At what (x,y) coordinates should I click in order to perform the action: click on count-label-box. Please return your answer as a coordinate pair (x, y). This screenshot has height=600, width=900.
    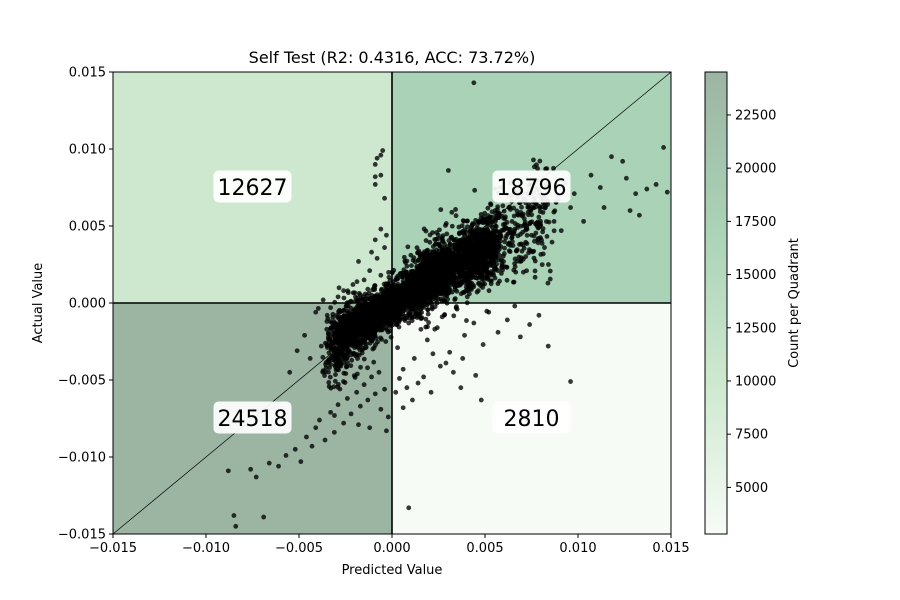
    Looking at the image, I should click on (252, 186).